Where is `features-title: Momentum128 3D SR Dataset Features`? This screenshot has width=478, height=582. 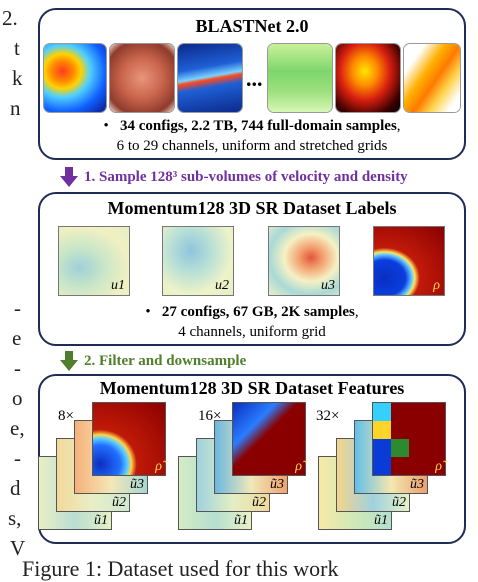
features-title: Momentum128 3D SR Dataset Features is located at coordinates (252, 388).